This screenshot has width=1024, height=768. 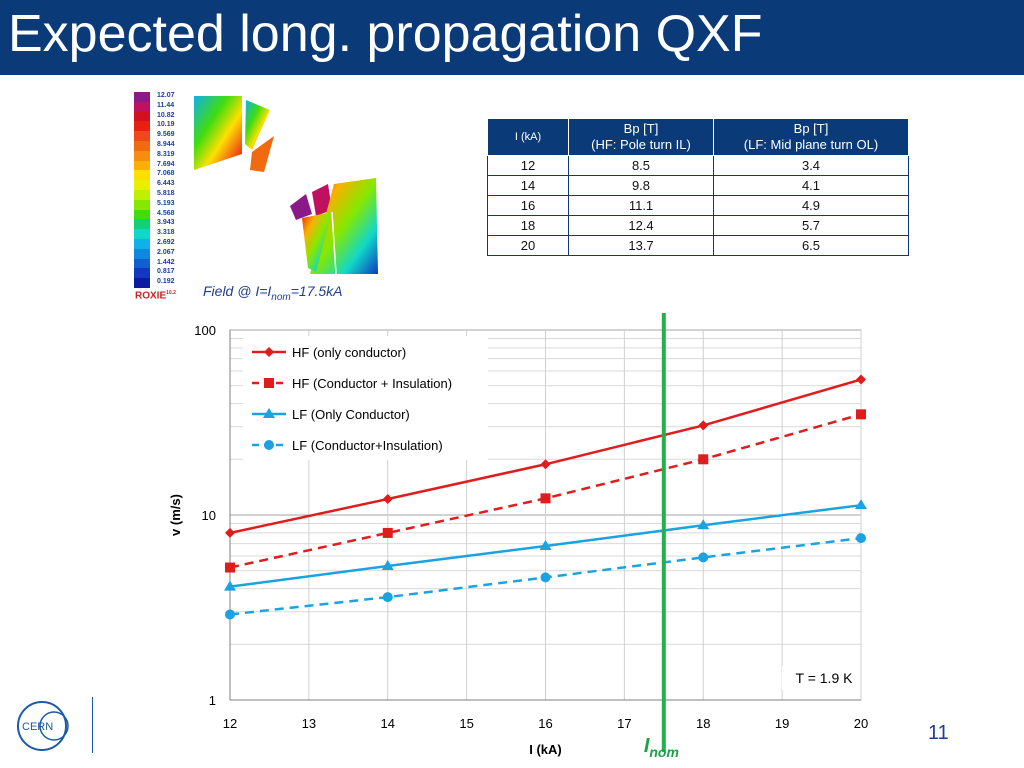 I want to click on legend-box, so click(x=365, y=398).